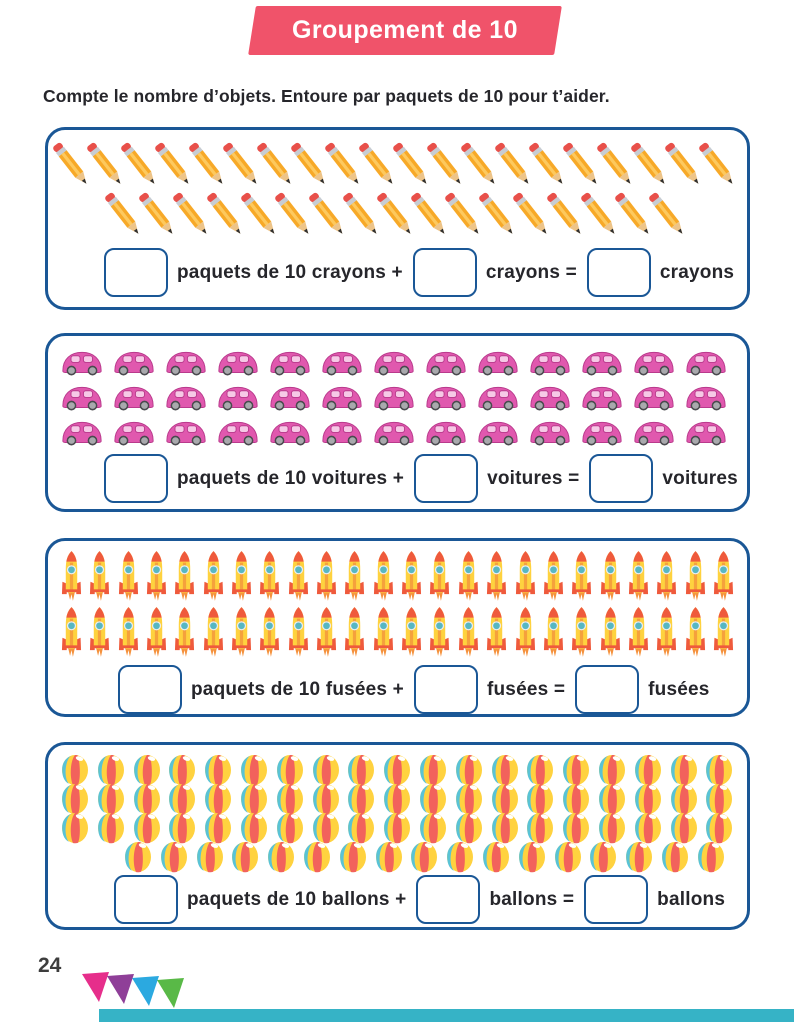 Image resolution: width=794 pixels, height=1024 pixels. I want to click on answer-label: crayons =, so click(531, 272).